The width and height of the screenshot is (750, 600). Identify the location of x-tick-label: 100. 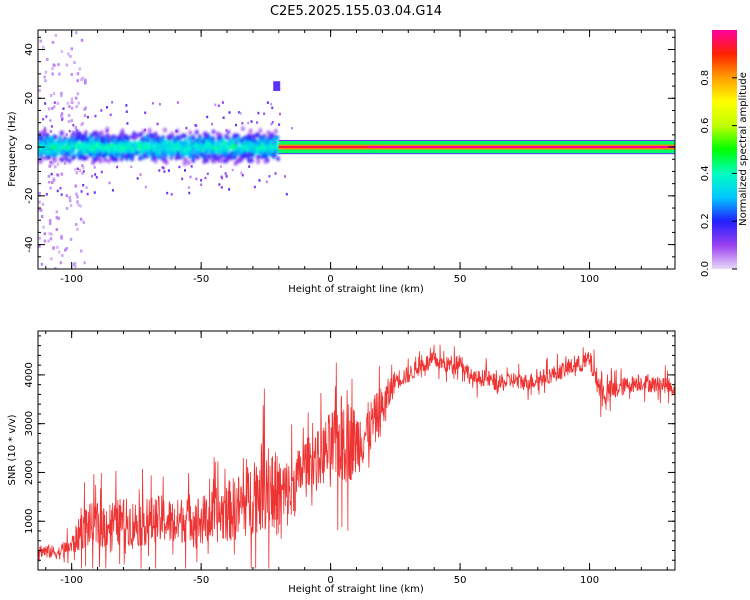
(589, 580).